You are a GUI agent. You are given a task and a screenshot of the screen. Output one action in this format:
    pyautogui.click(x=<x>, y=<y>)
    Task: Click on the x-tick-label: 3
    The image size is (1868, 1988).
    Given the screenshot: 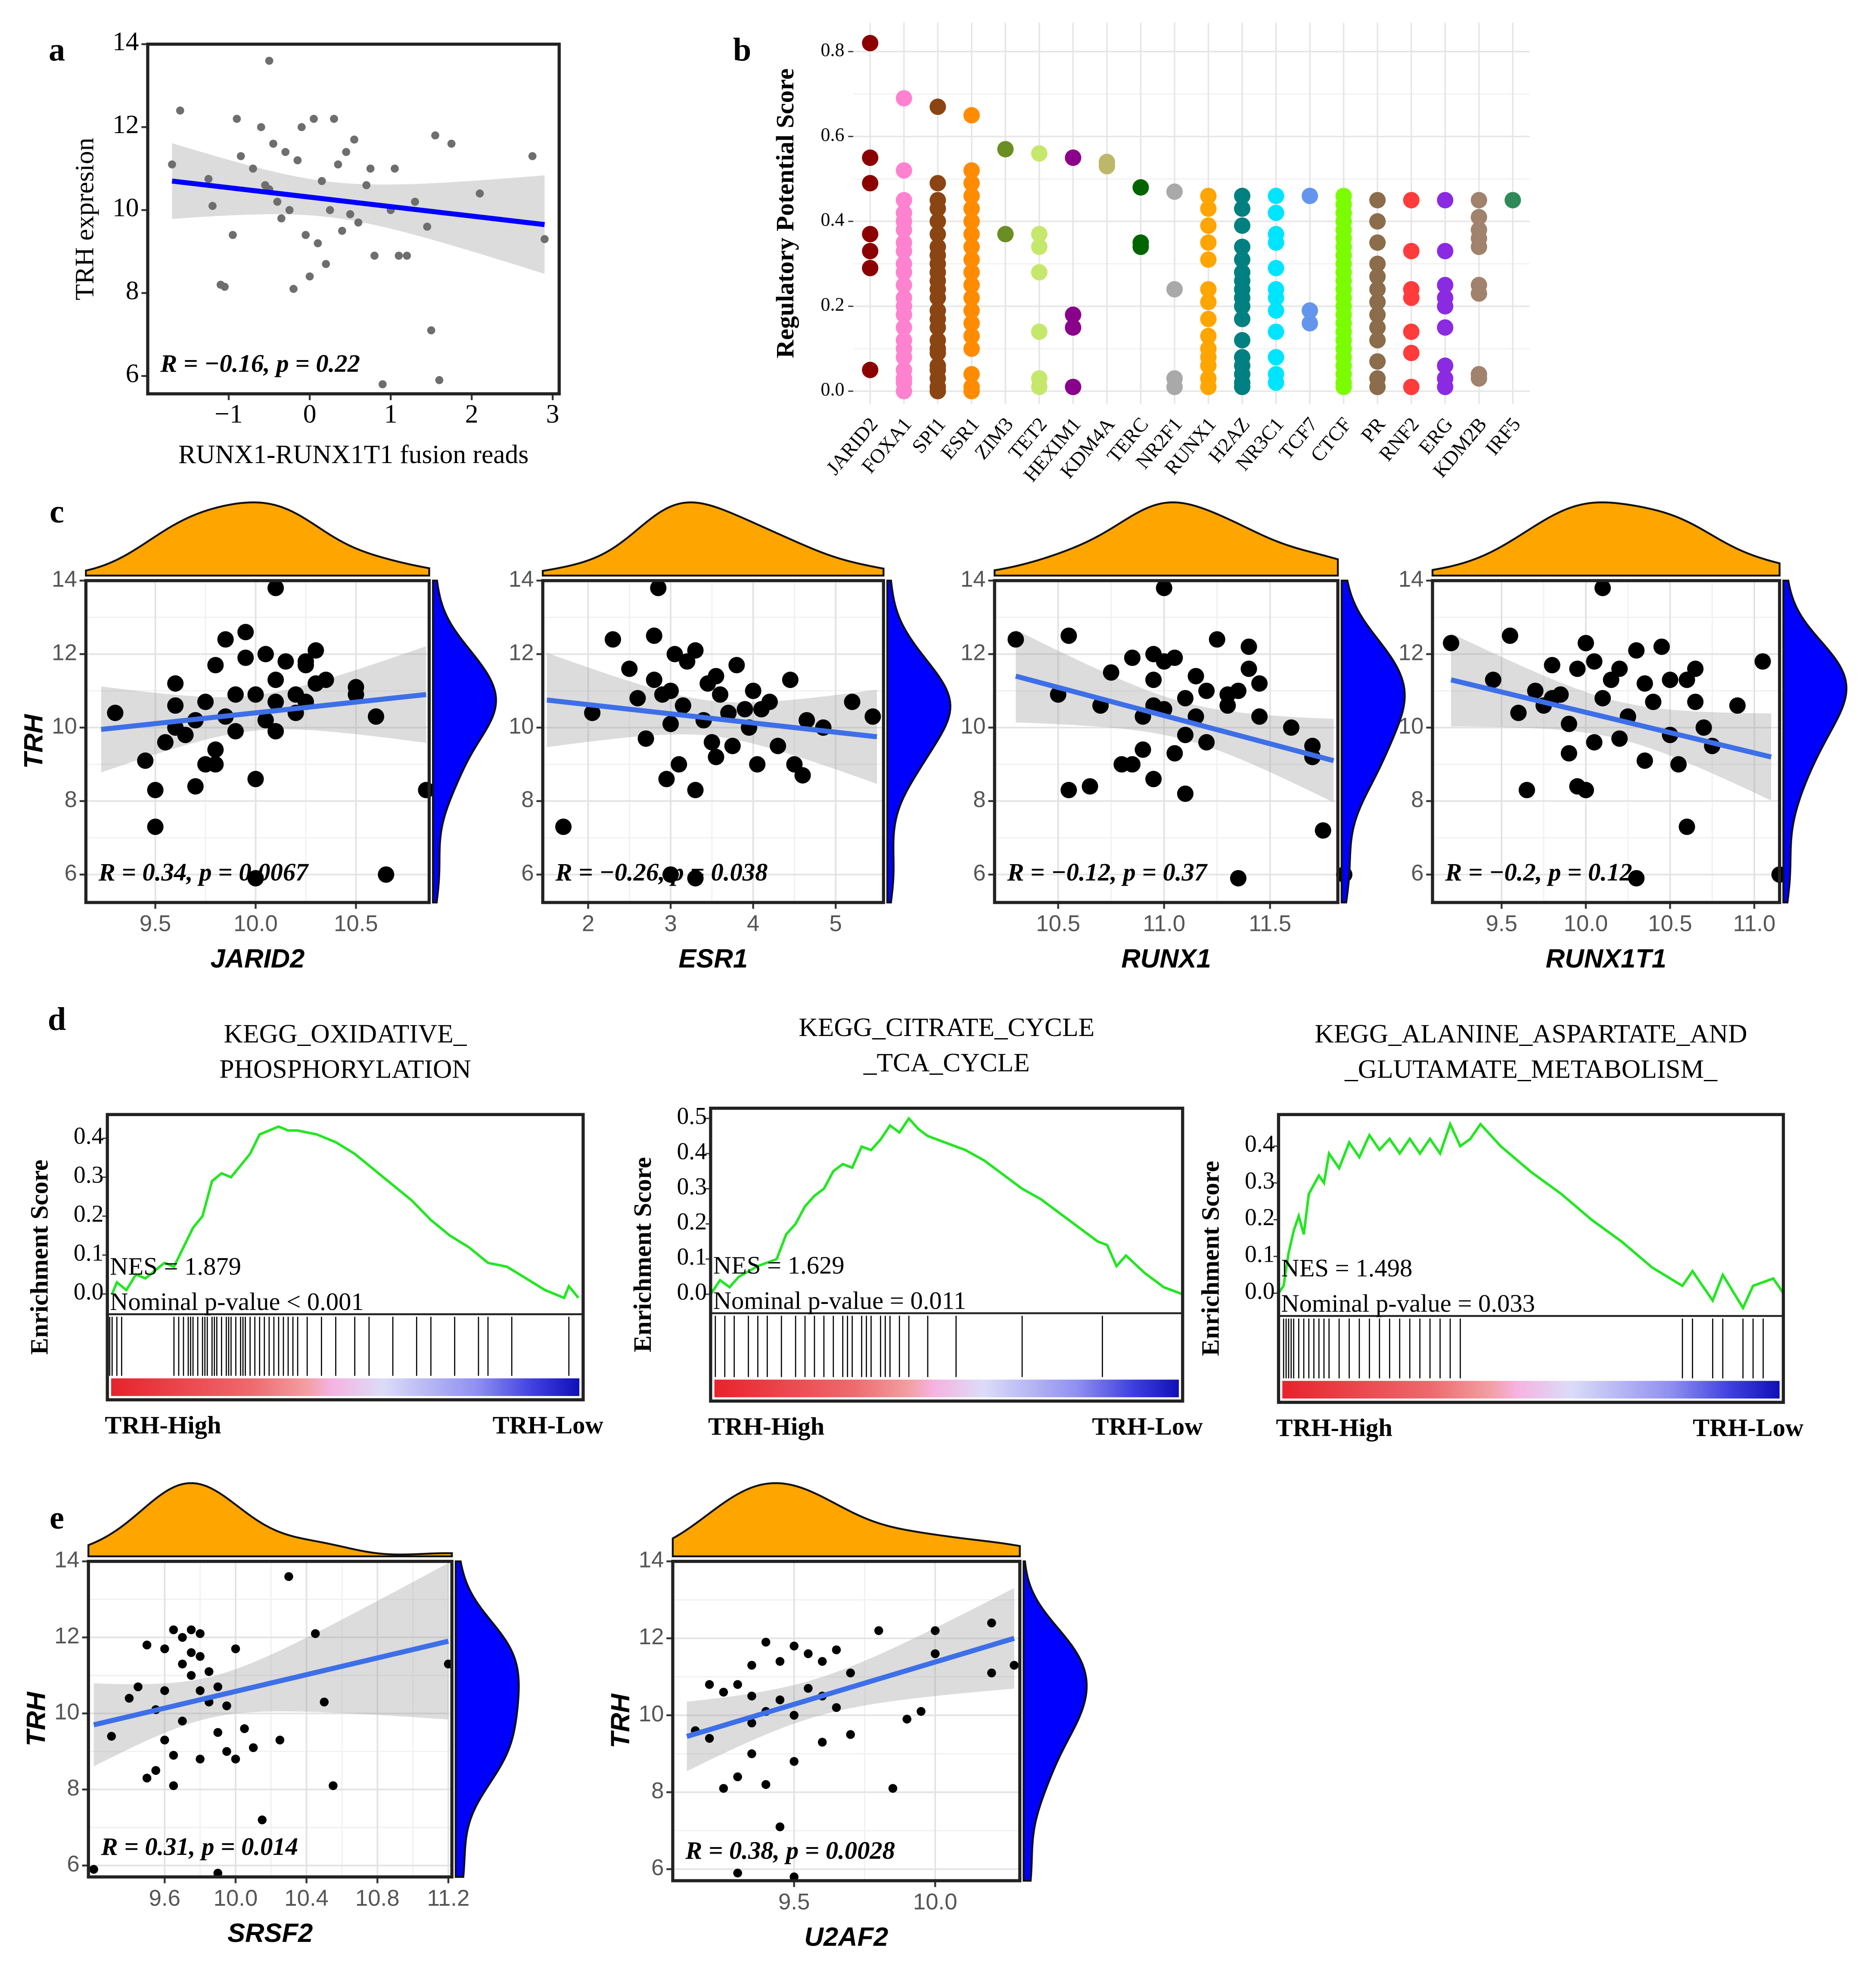 What is the action you would take?
    pyautogui.click(x=670, y=924)
    